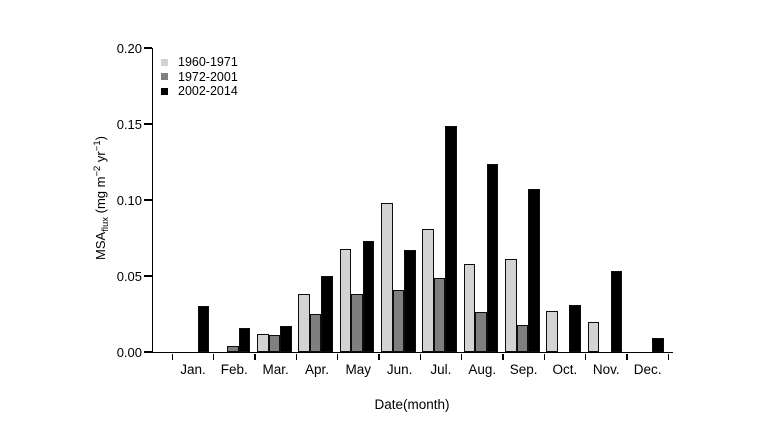 Image resolution: width=768 pixels, height=432 pixels. I want to click on x-tick-label-jun: Jun., so click(399, 369).